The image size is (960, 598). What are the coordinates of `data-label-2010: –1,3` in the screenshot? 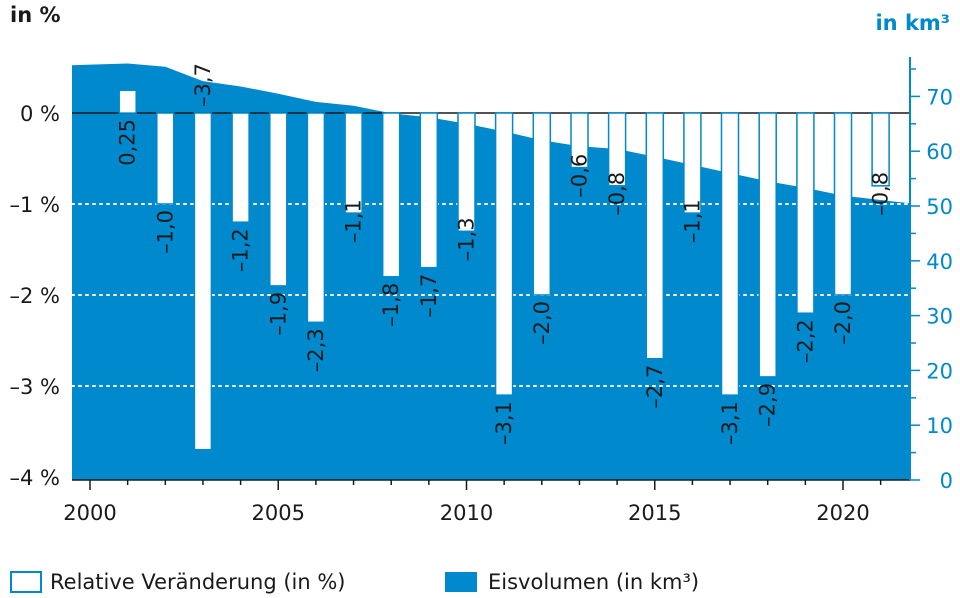 It's located at (467, 239).